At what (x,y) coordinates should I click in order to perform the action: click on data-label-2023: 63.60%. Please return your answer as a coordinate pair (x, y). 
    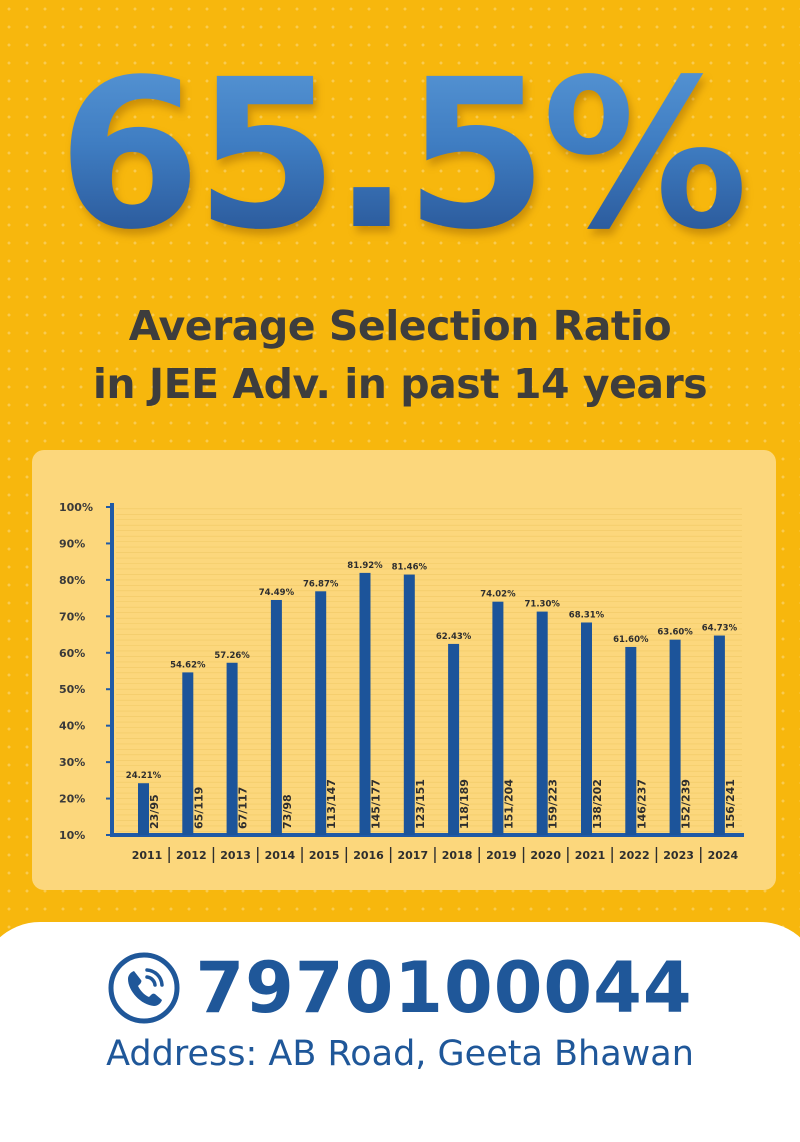
    Looking at the image, I should click on (675, 633).